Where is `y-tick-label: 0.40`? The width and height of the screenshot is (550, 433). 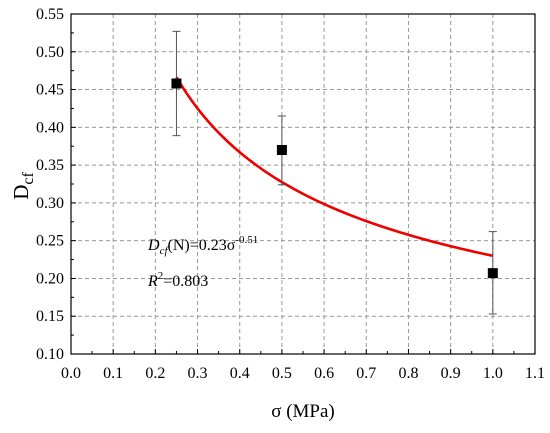
y-tick-label: 0.40 is located at coordinates (50, 127).